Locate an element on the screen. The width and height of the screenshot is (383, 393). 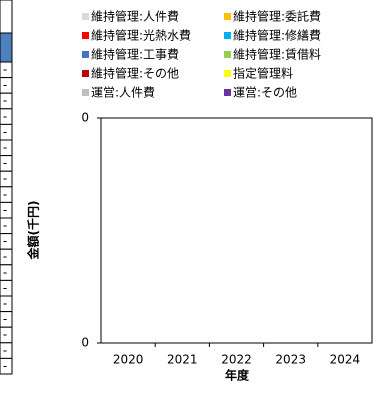
x-tick-label: 2024 is located at coordinates (345, 360).